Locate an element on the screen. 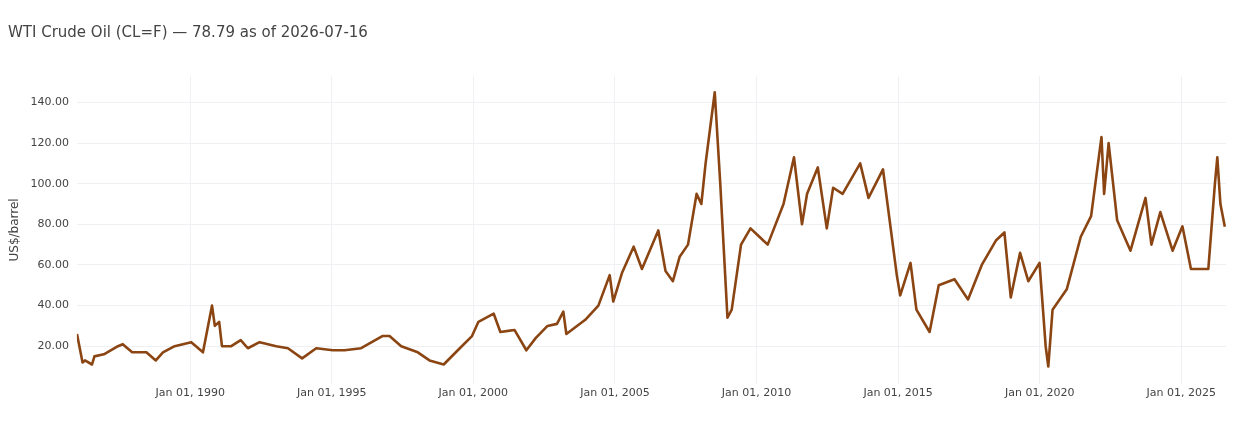 The image size is (1250, 431). x-tick-label: Jan 01, 1995 is located at coordinates (331, 393).